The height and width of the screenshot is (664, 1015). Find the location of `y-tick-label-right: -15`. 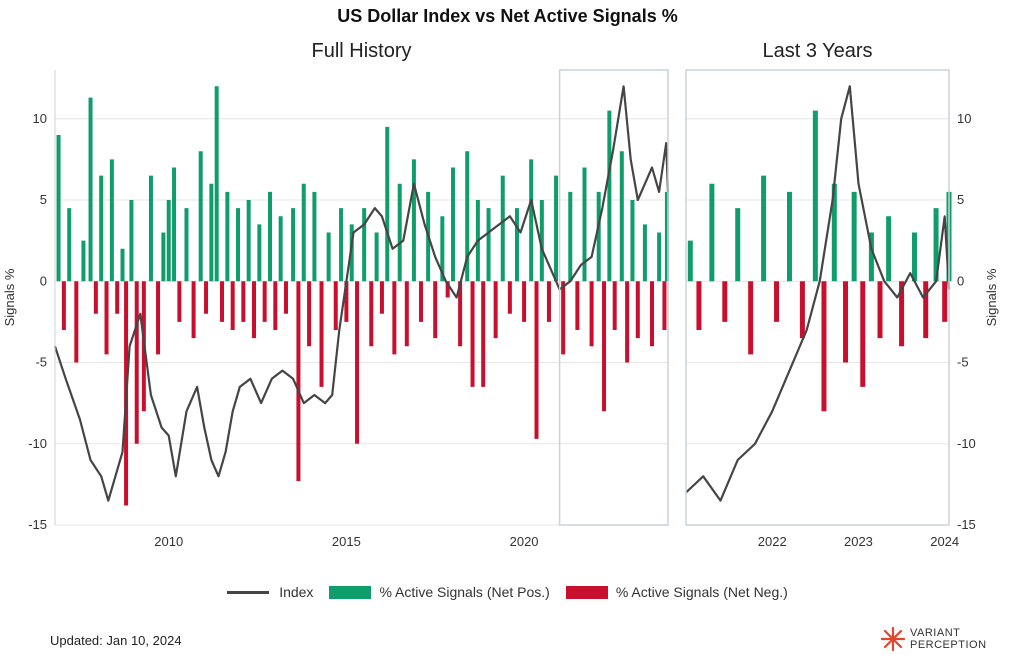

y-tick-label-right: -15 is located at coordinates (966, 524).